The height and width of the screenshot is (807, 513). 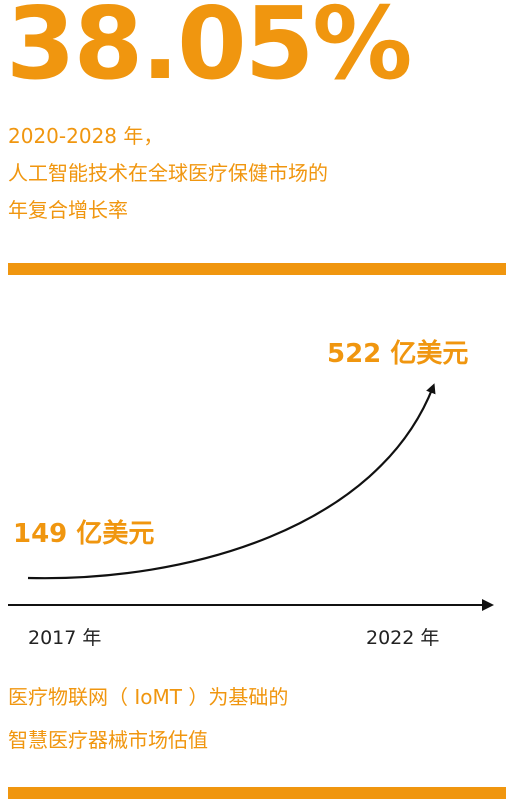 I want to click on footer-line-1: 医疗物联网（ IoMT ）为基础的, so click(x=148, y=697).